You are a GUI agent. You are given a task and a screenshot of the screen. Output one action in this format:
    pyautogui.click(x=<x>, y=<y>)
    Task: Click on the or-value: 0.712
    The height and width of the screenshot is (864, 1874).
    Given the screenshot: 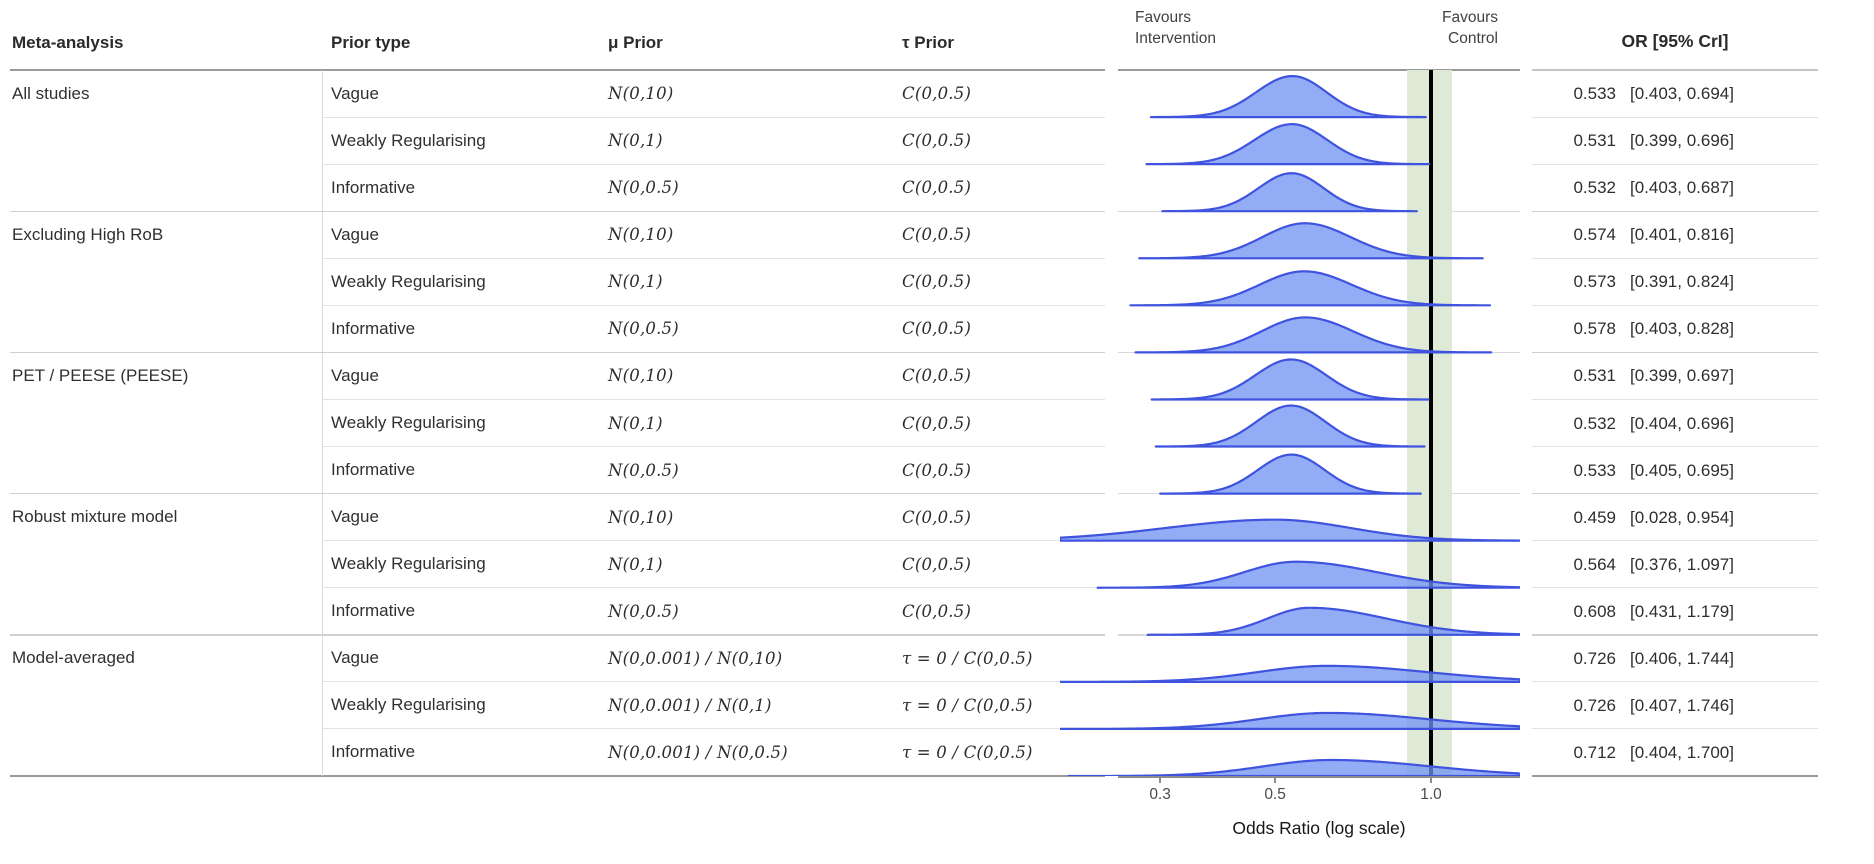 What is the action you would take?
    pyautogui.click(x=1594, y=752)
    